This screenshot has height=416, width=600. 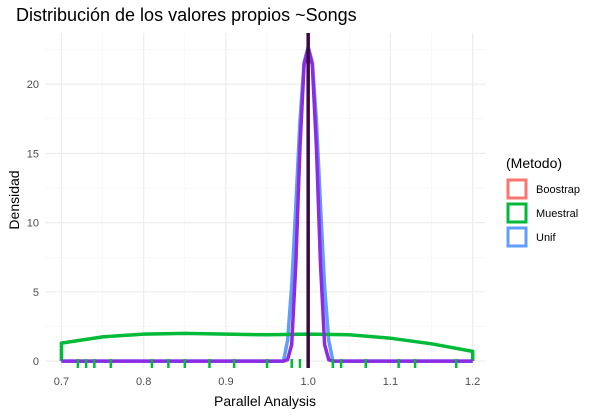 What do you see at coordinates (472, 382) in the screenshot?
I see `x-tick-label: 1.2` at bounding box center [472, 382].